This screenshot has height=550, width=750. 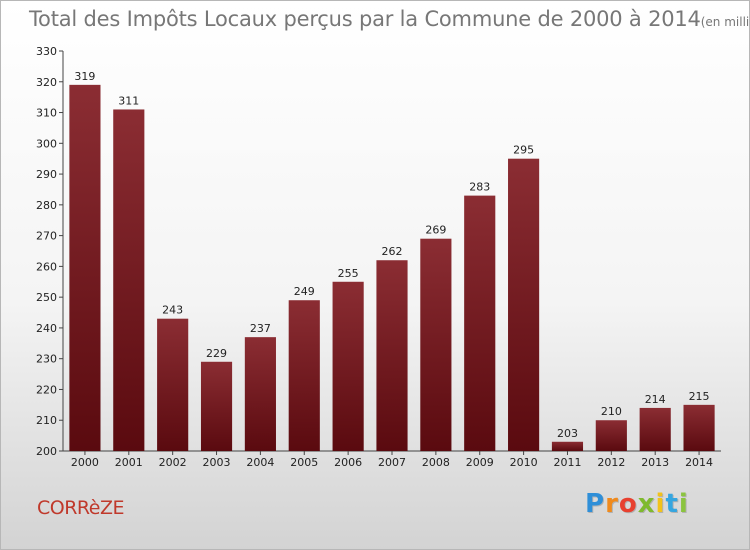 What do you see at coordinates (628, 504) in the screenshot?
I see `logo-letter: o` at bounding box center [628, 504].